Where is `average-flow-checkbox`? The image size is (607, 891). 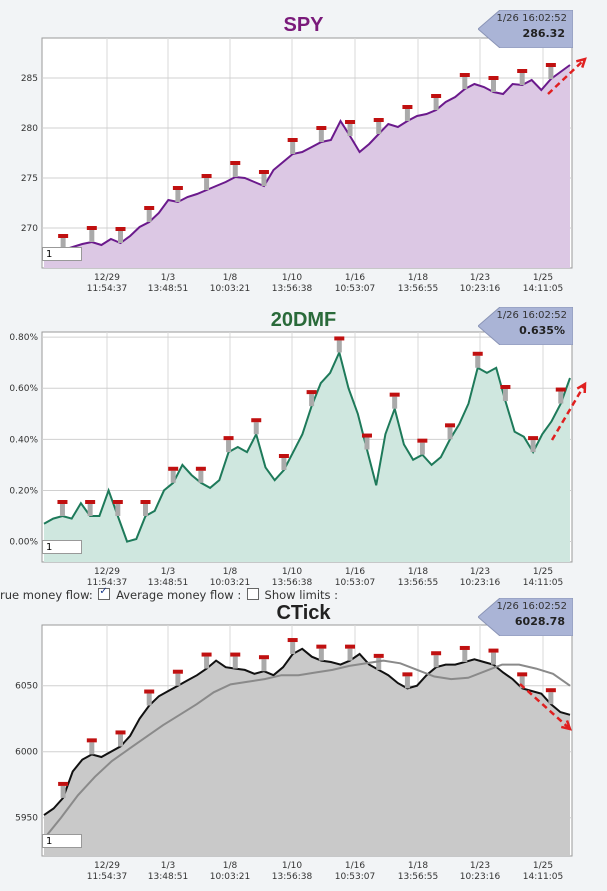 average-flow-checkbox is located at coordinates (104, 593).